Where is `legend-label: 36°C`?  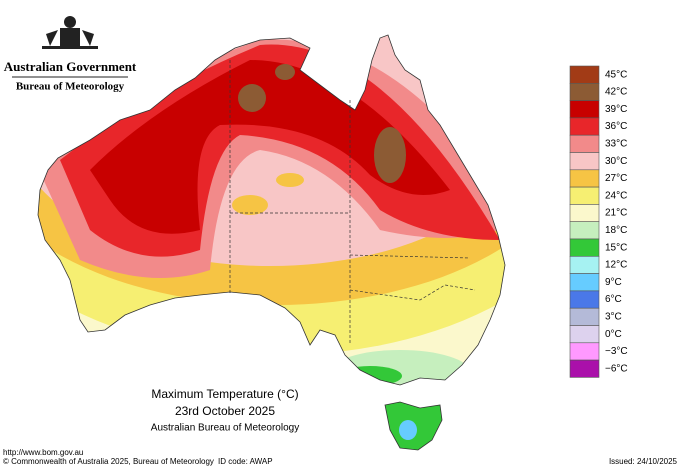
legend-label: 36°C is located at coordinates (616, 126).